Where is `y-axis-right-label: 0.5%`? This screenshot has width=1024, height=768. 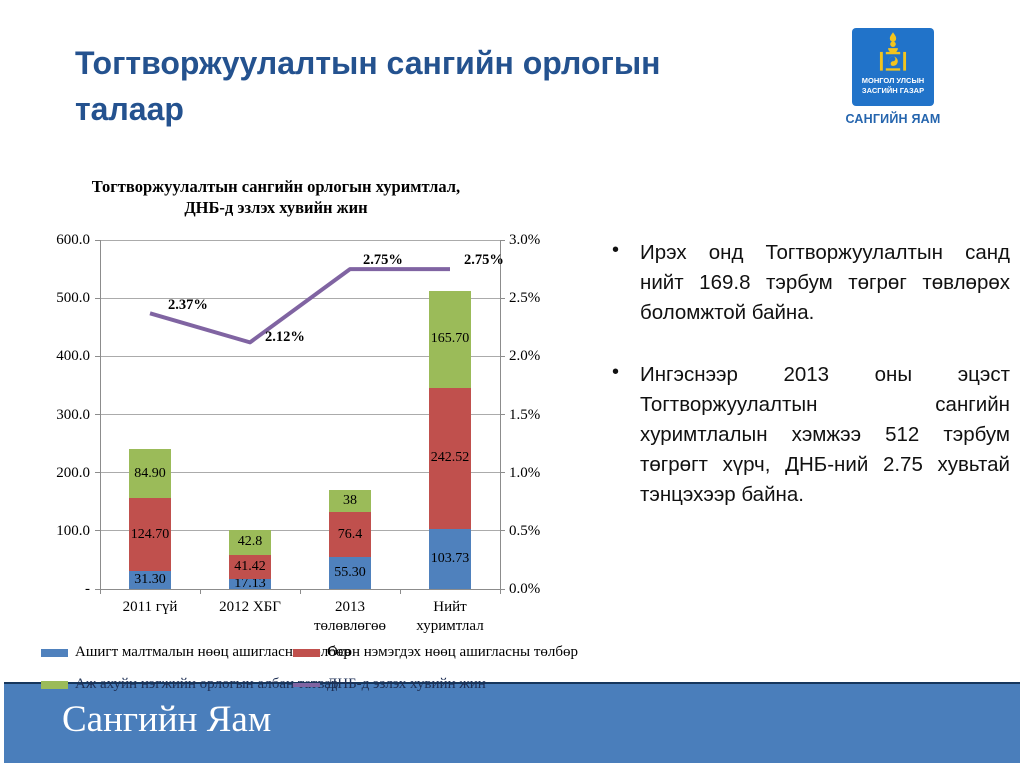 y-axis-right-label: 0.5% is located at coordinates (525, 530).